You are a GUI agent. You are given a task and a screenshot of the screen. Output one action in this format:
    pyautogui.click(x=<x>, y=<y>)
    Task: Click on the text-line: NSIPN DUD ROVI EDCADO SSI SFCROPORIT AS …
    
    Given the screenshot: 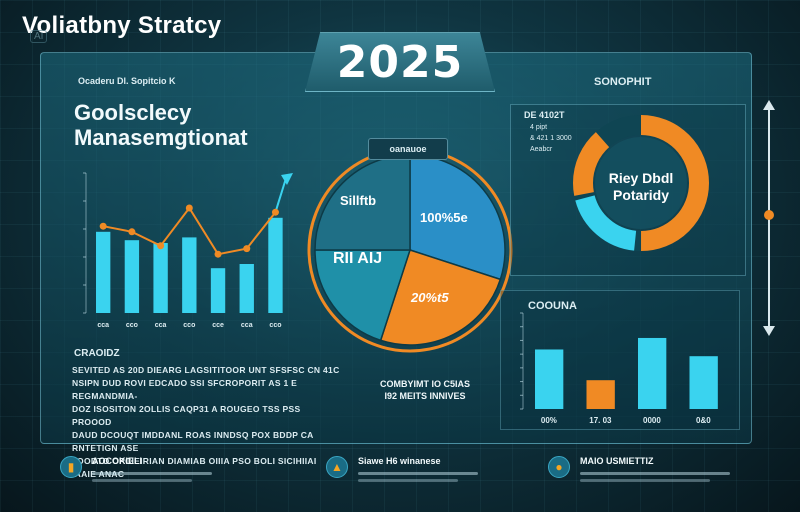 What is the action you would take?
    pyautogui.click(x=185, y=389)
    